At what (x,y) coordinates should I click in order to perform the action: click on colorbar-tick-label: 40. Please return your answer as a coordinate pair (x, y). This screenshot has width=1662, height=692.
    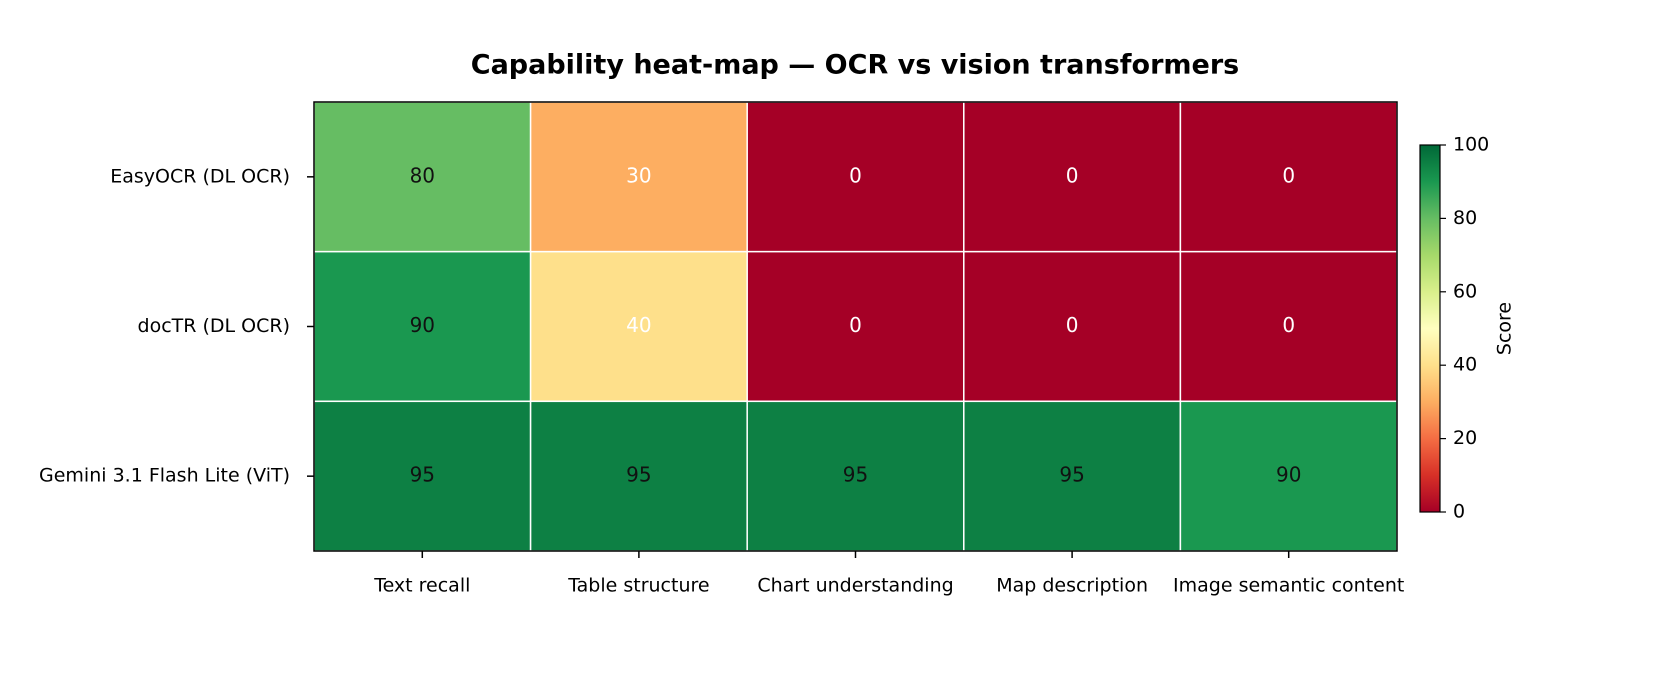
    Looking at the image, I should click on (1465, 365).